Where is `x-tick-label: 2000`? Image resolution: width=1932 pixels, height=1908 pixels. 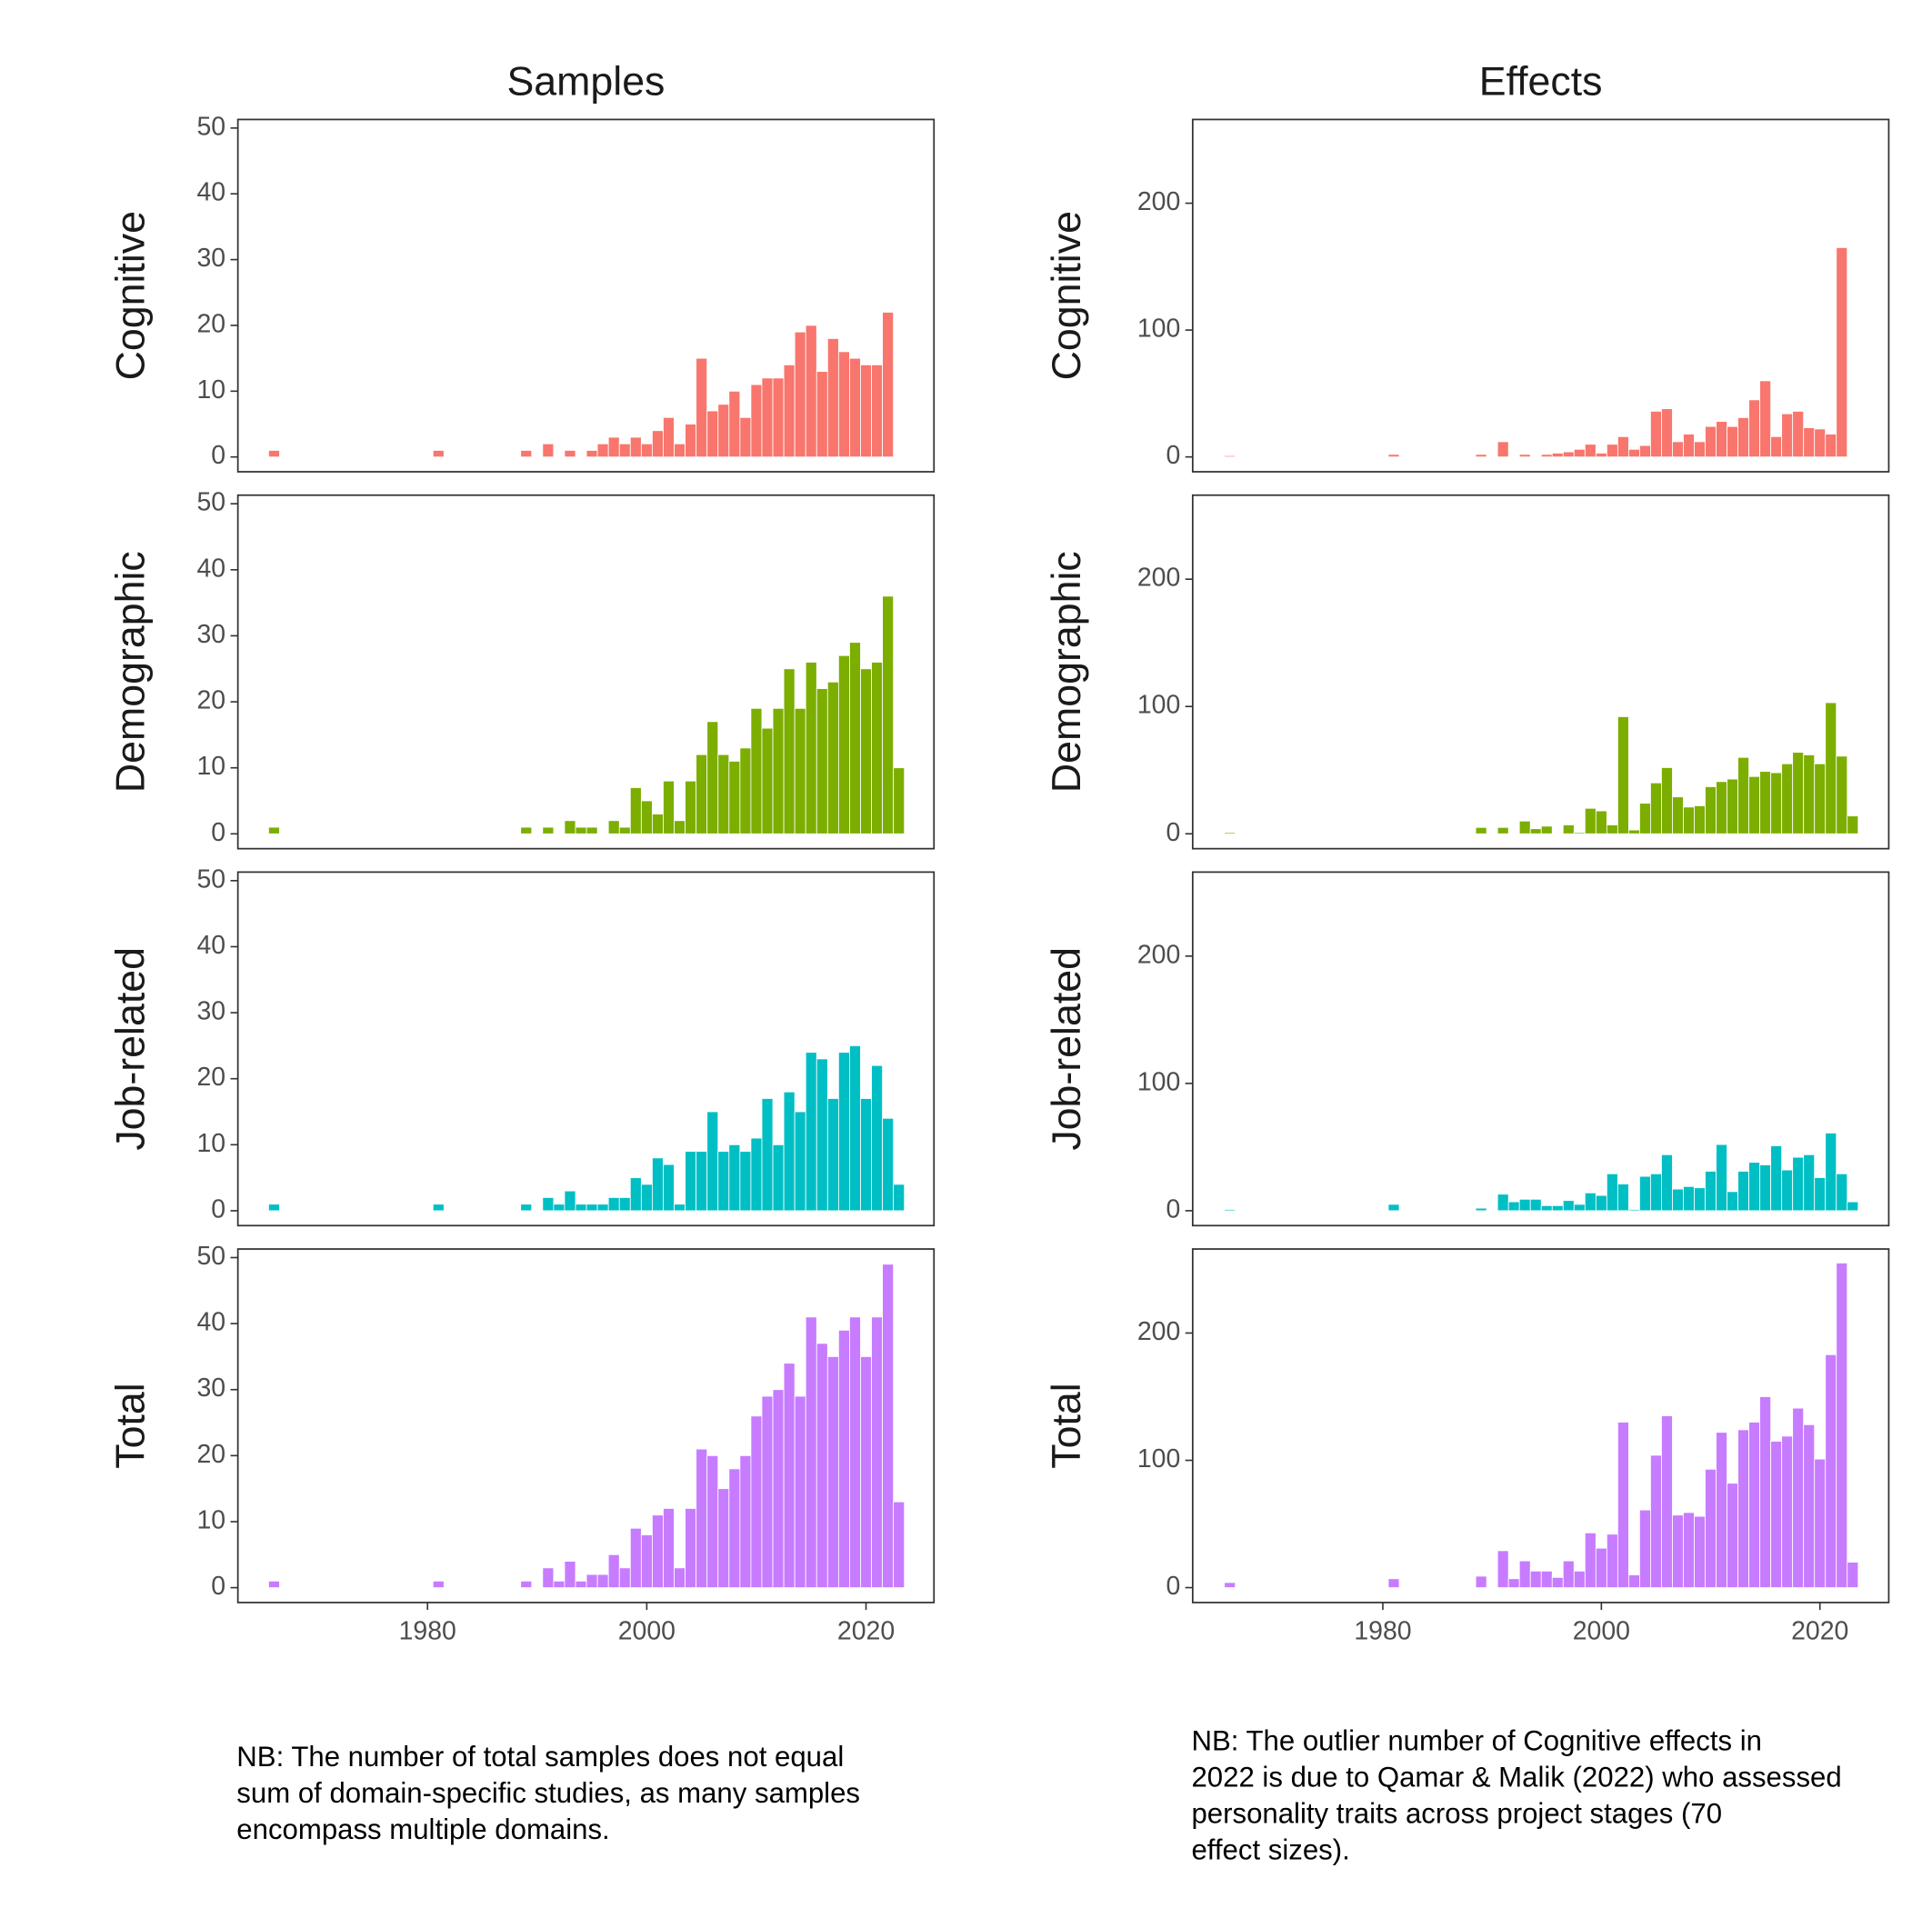 x-tick-label: 2000 is located at coordinates (1601, 1631).